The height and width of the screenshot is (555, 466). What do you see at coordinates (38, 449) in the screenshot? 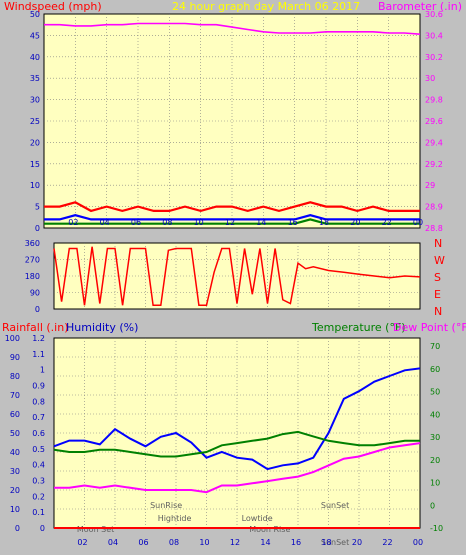
I see `y-tick-label: 0.5` at bounding box center [38, 449].